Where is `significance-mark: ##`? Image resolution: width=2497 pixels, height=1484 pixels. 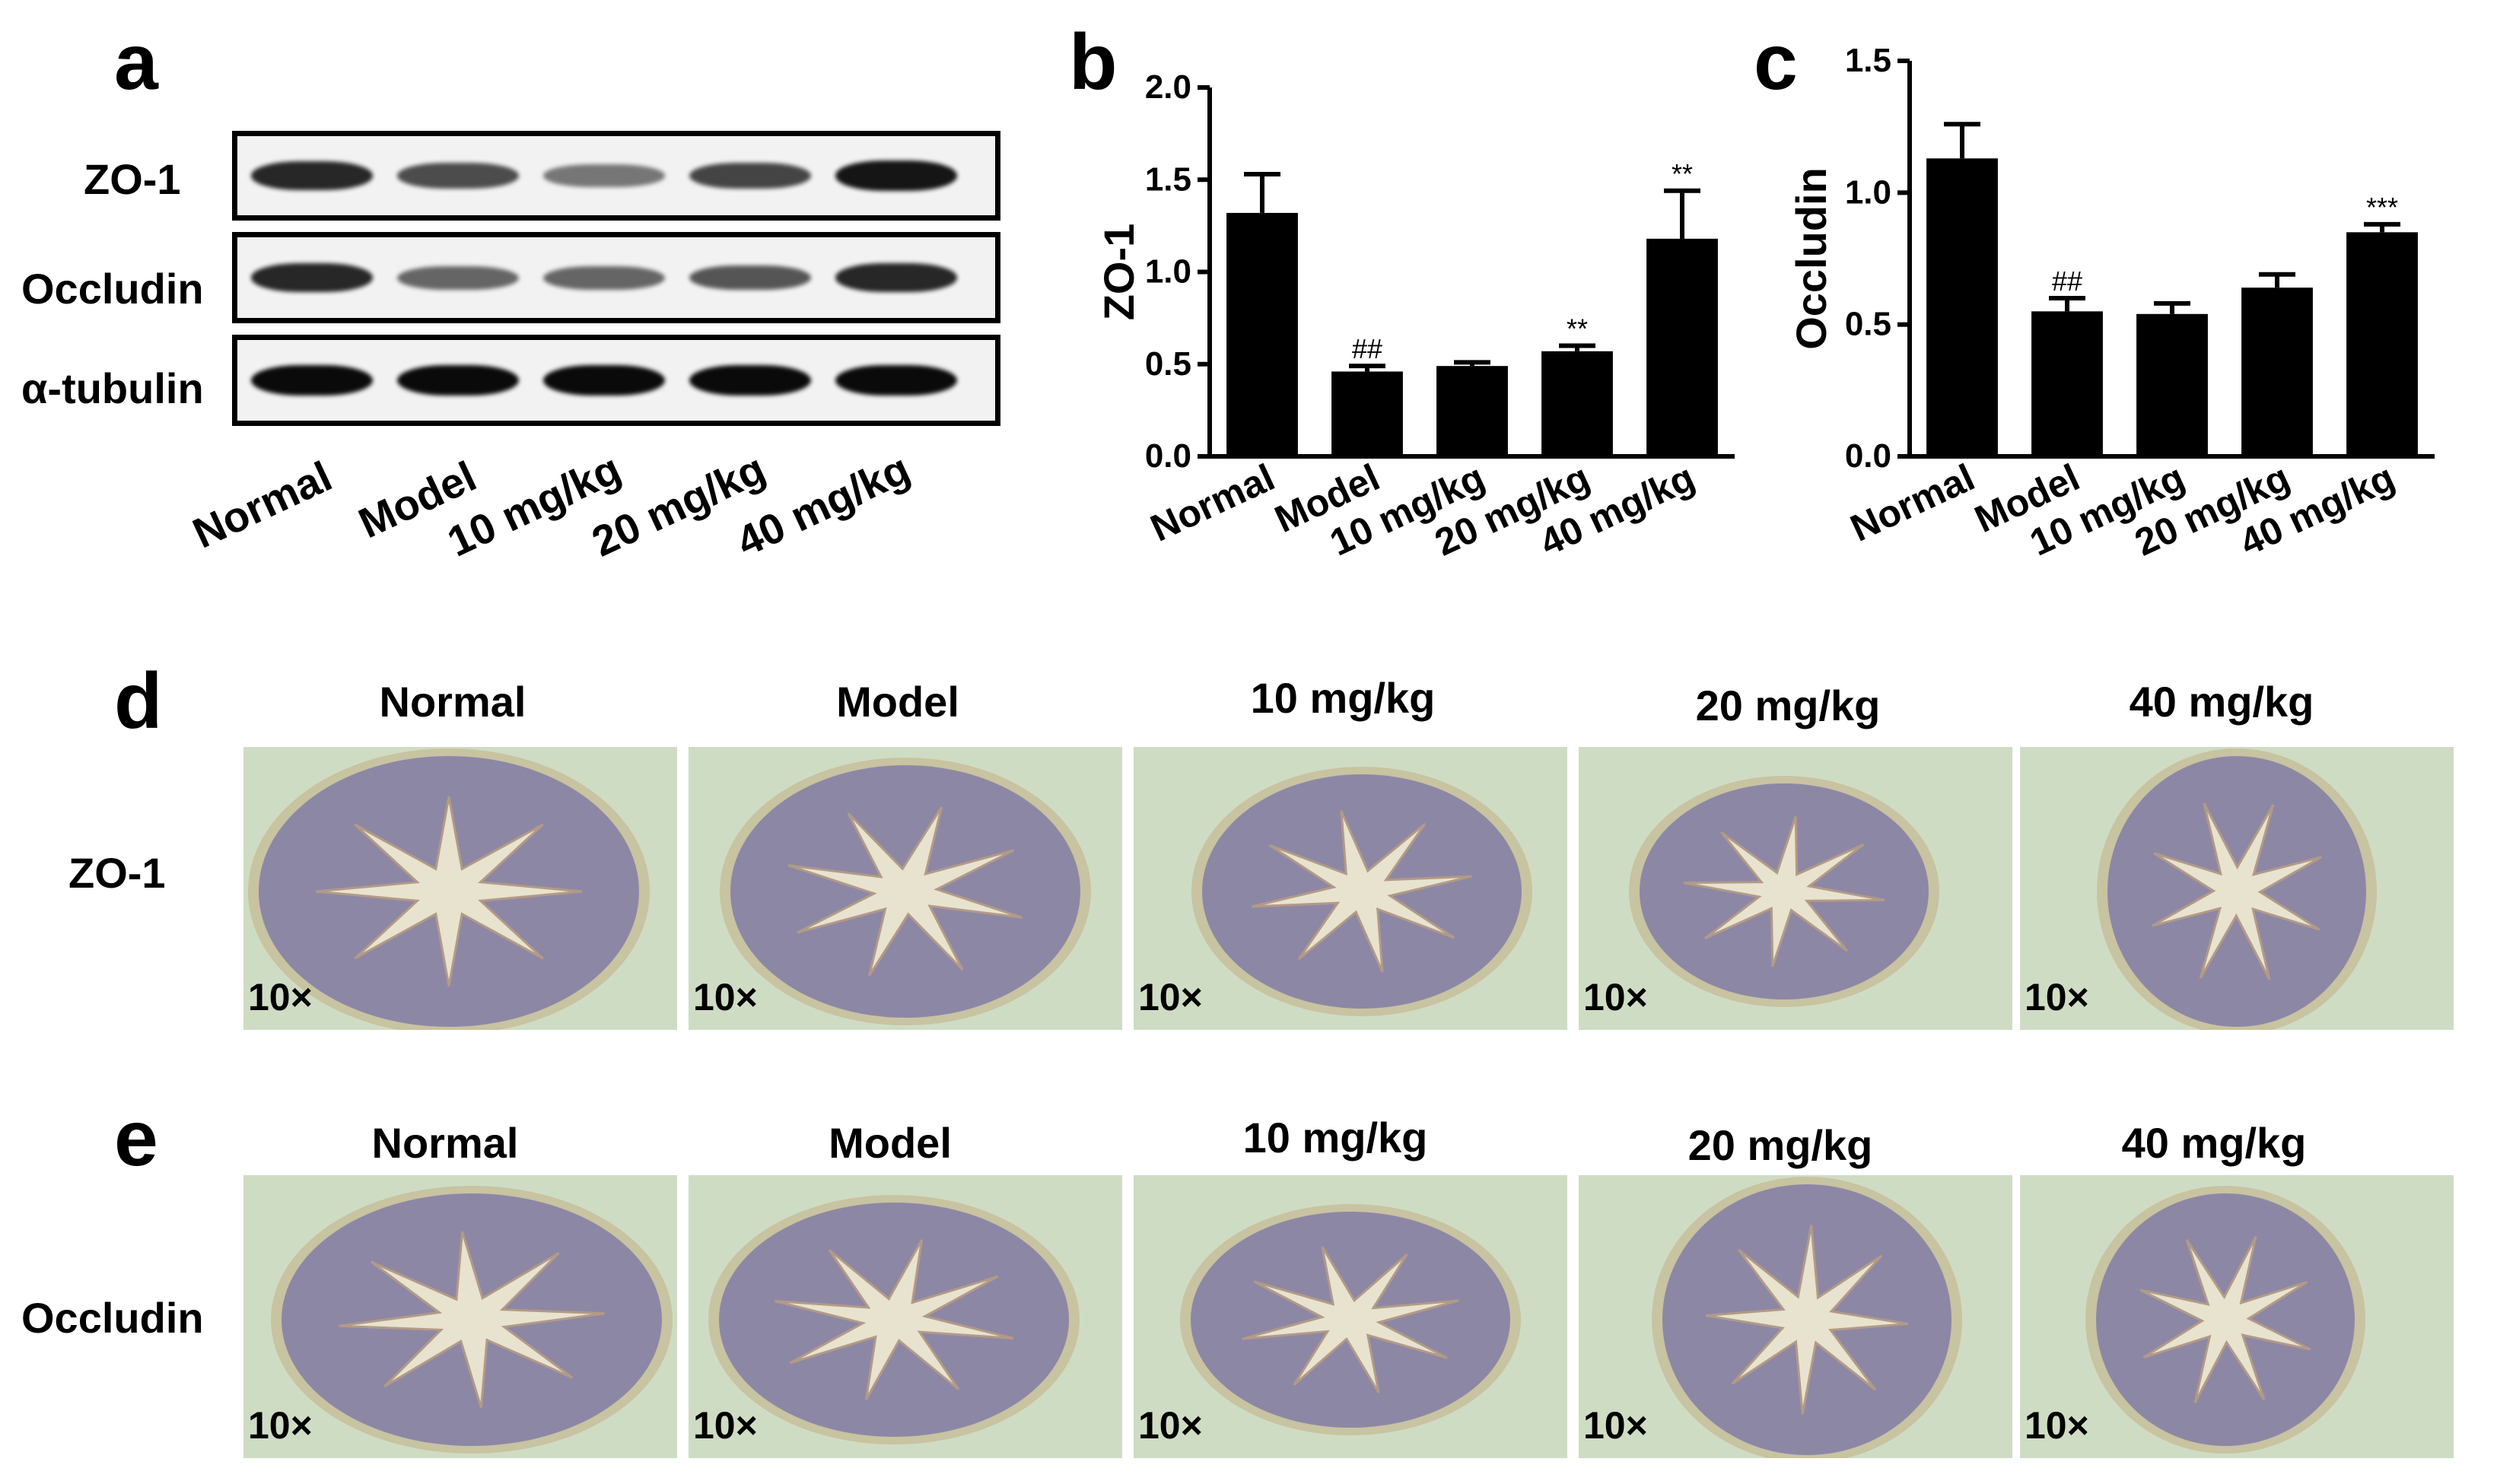 significance-mark: ## is located at coordinates (2067, 281).